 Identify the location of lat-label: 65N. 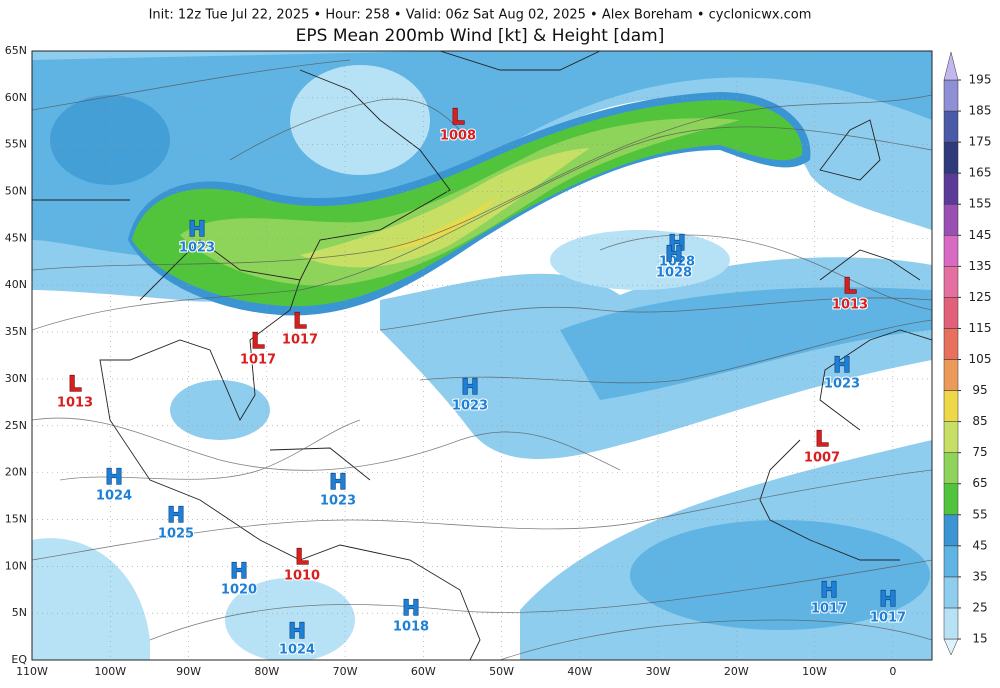
(16, 50).